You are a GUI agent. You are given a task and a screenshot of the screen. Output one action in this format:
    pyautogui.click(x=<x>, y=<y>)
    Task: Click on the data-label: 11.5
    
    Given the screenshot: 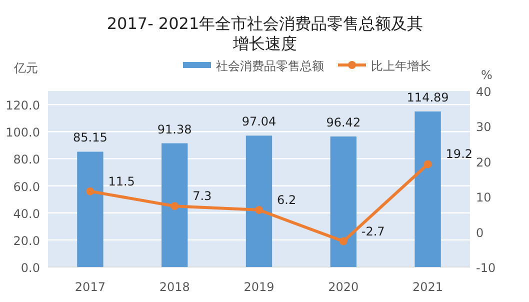 What is the action you would take?
    pyautogui.click(x=121, y=181)
    